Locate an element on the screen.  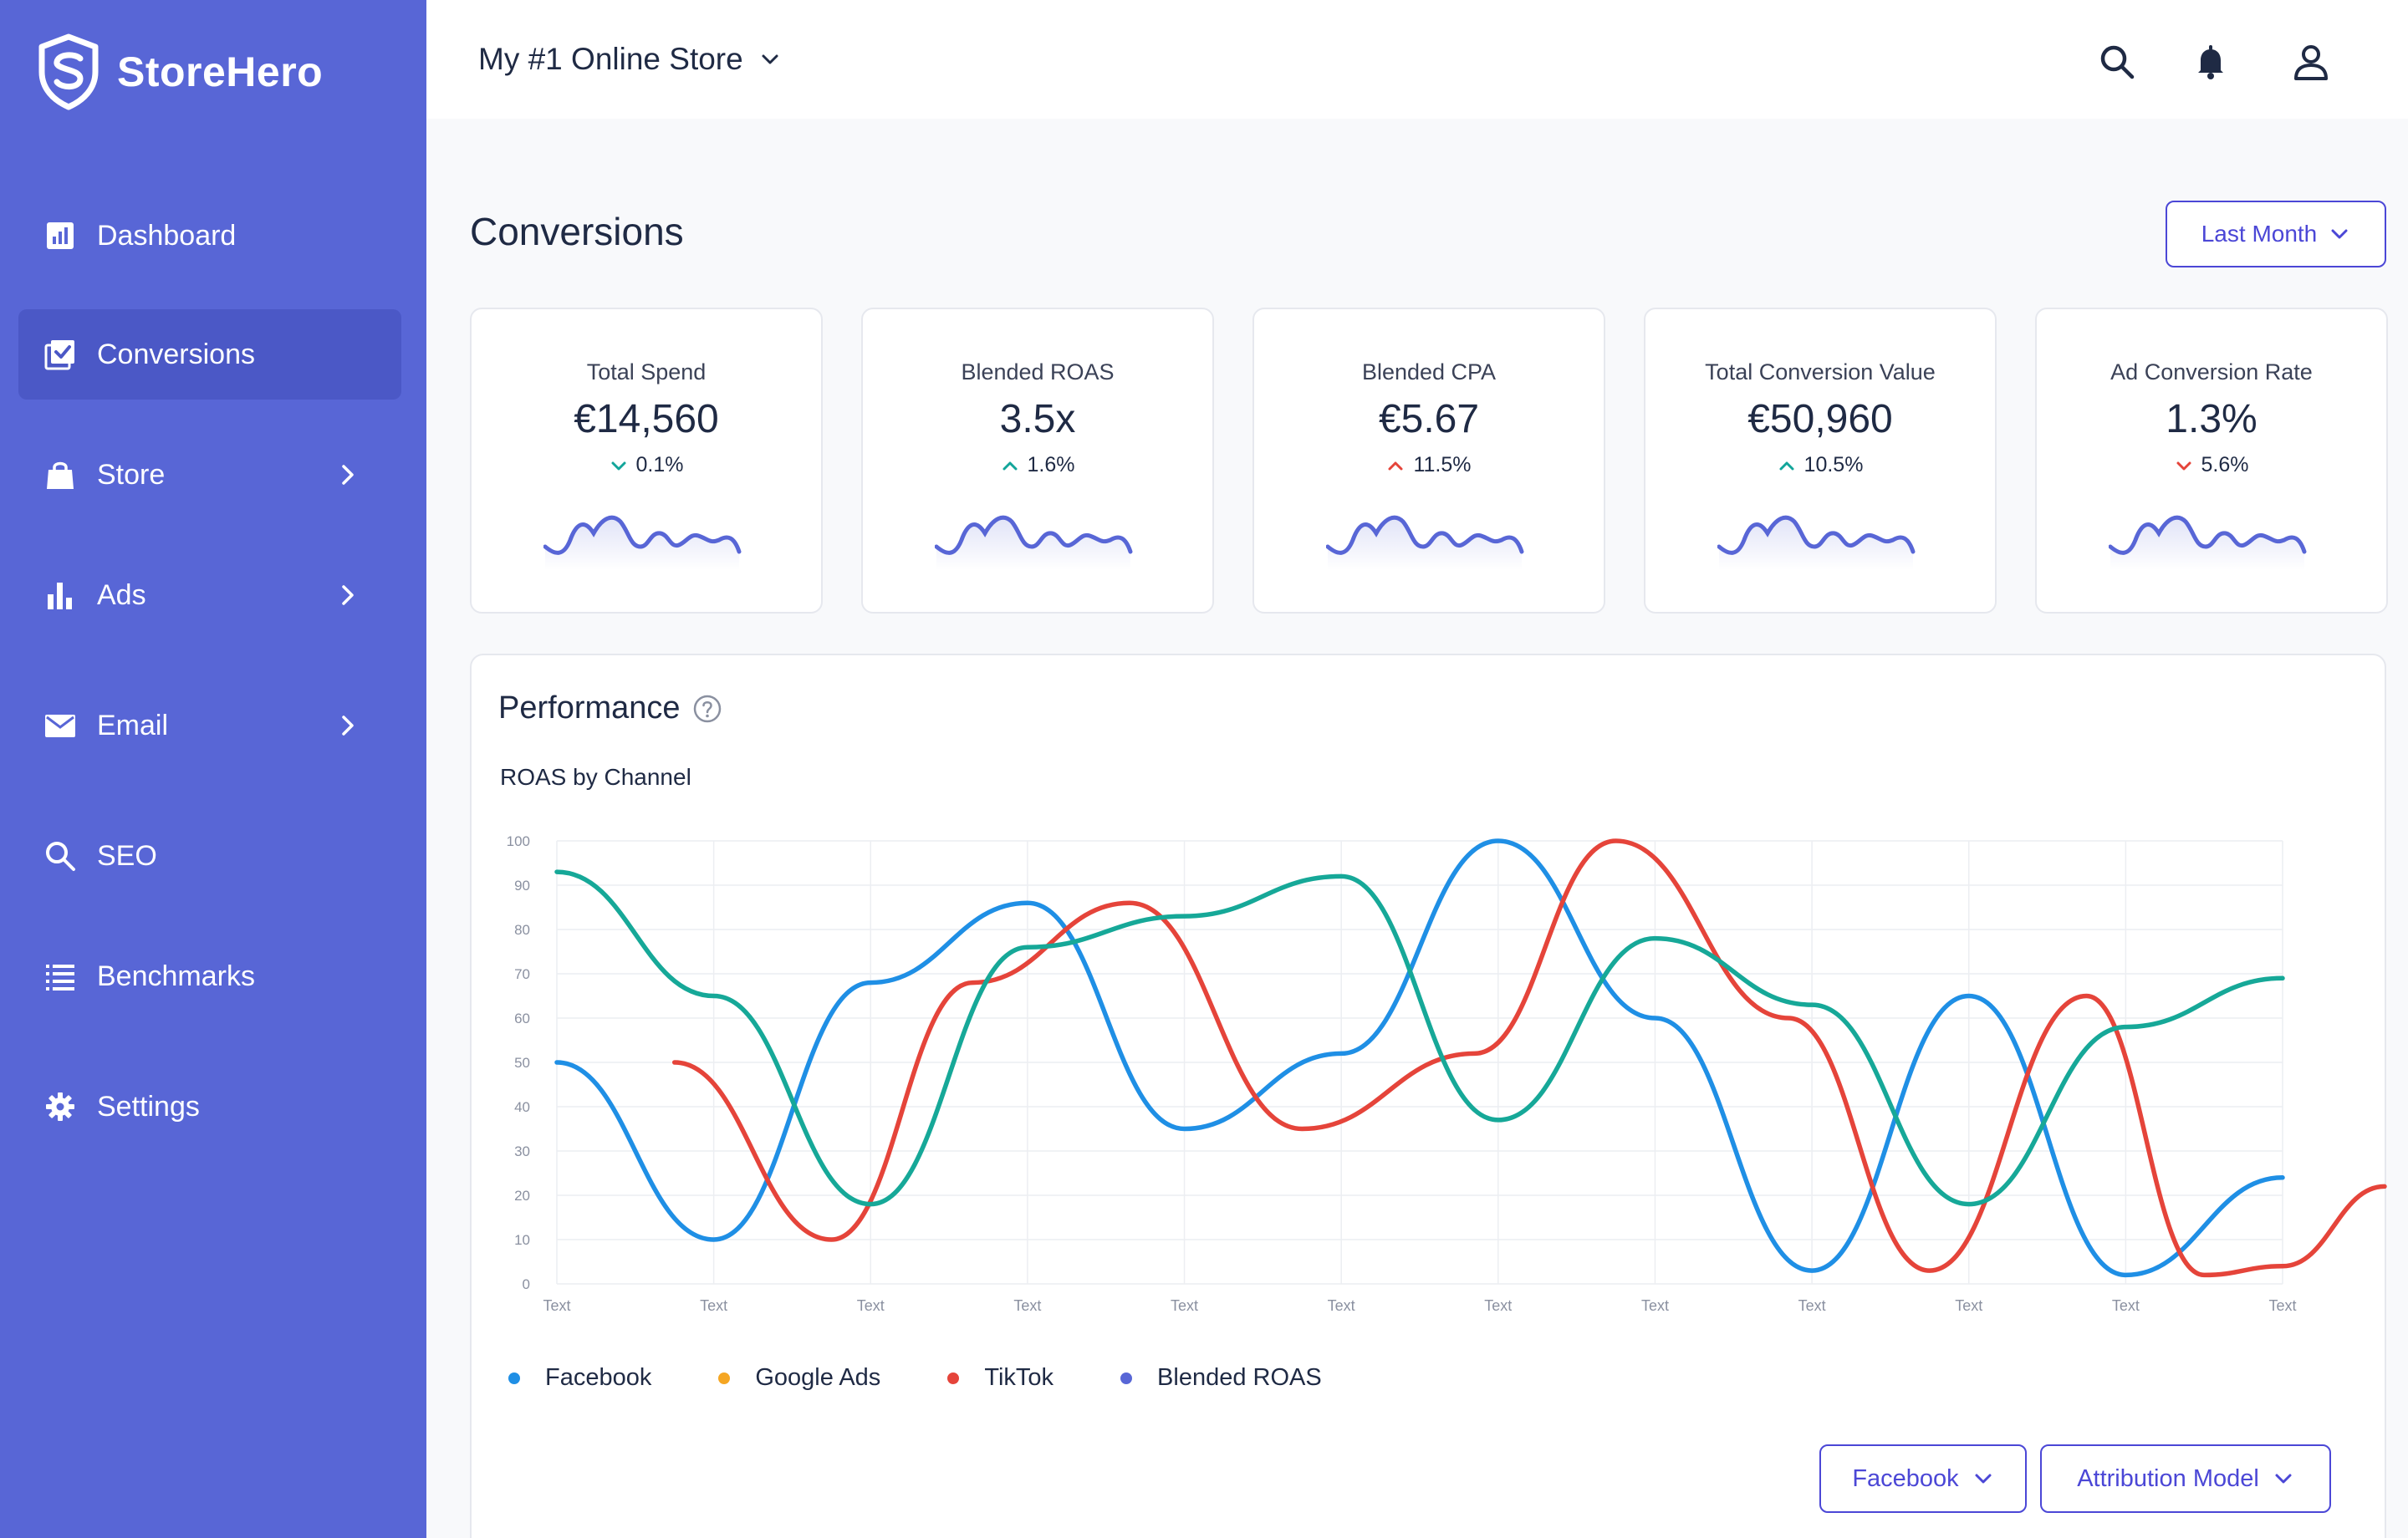
legend-item-google-ads: Google Ads is located at coordinates (799, 1378).